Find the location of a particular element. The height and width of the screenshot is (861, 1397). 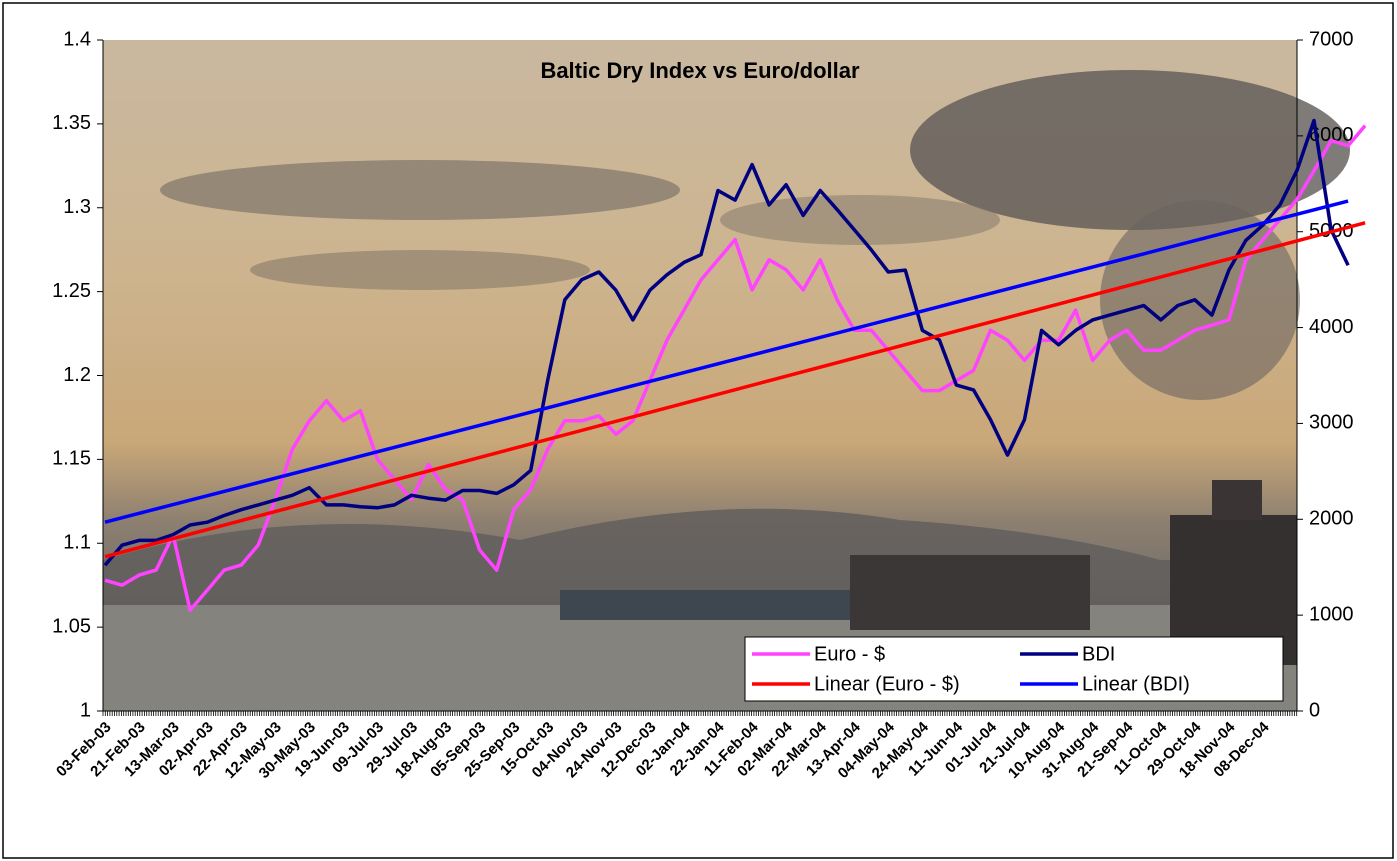

y2-tick-label: 1000 is located at coordinates (1331, 614).